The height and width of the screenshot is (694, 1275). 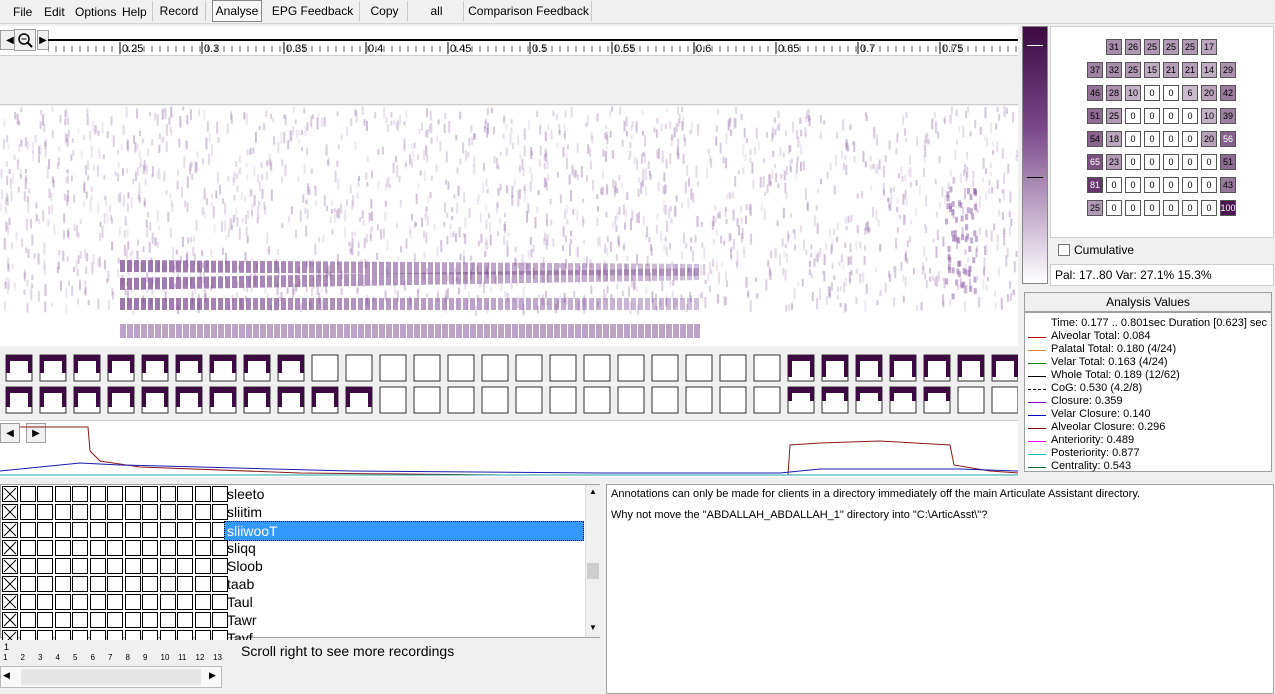 What do you see at coordinates (293, 620) in the screenshot?
I see `recording-row: Tawr` at bounding box center [293, 620].